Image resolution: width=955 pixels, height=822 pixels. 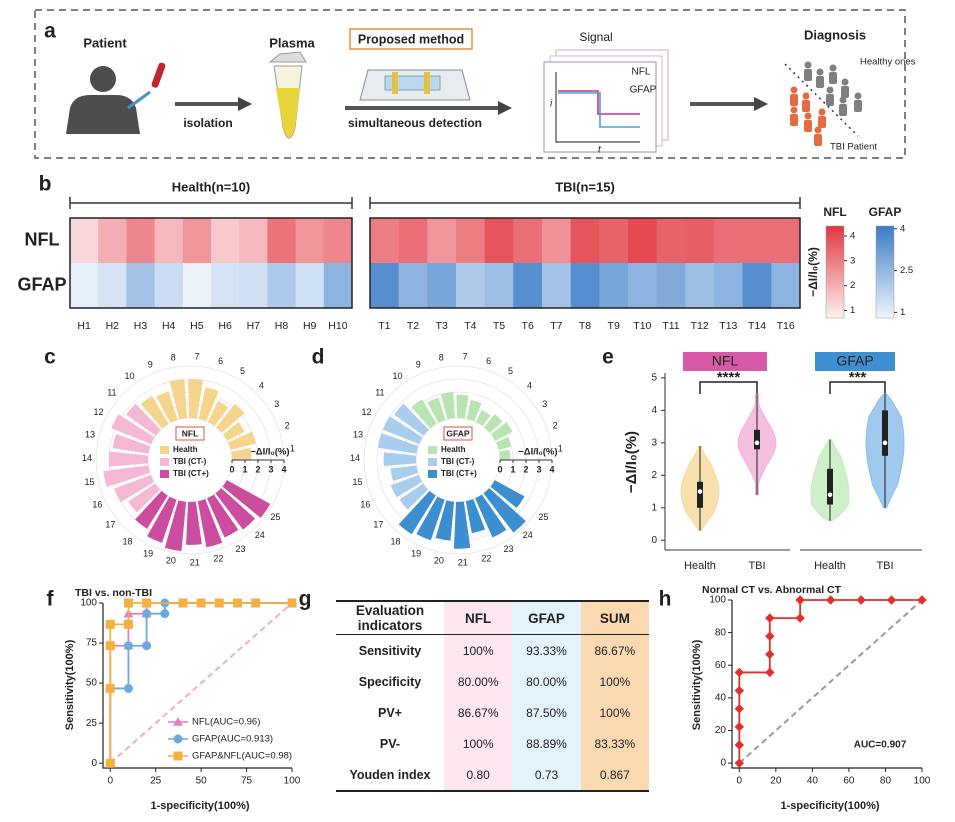 What do you see at coordinates (478, 775) in the screenshot?
I see `table-cell: 0.80` at bounding box center [478, 775].